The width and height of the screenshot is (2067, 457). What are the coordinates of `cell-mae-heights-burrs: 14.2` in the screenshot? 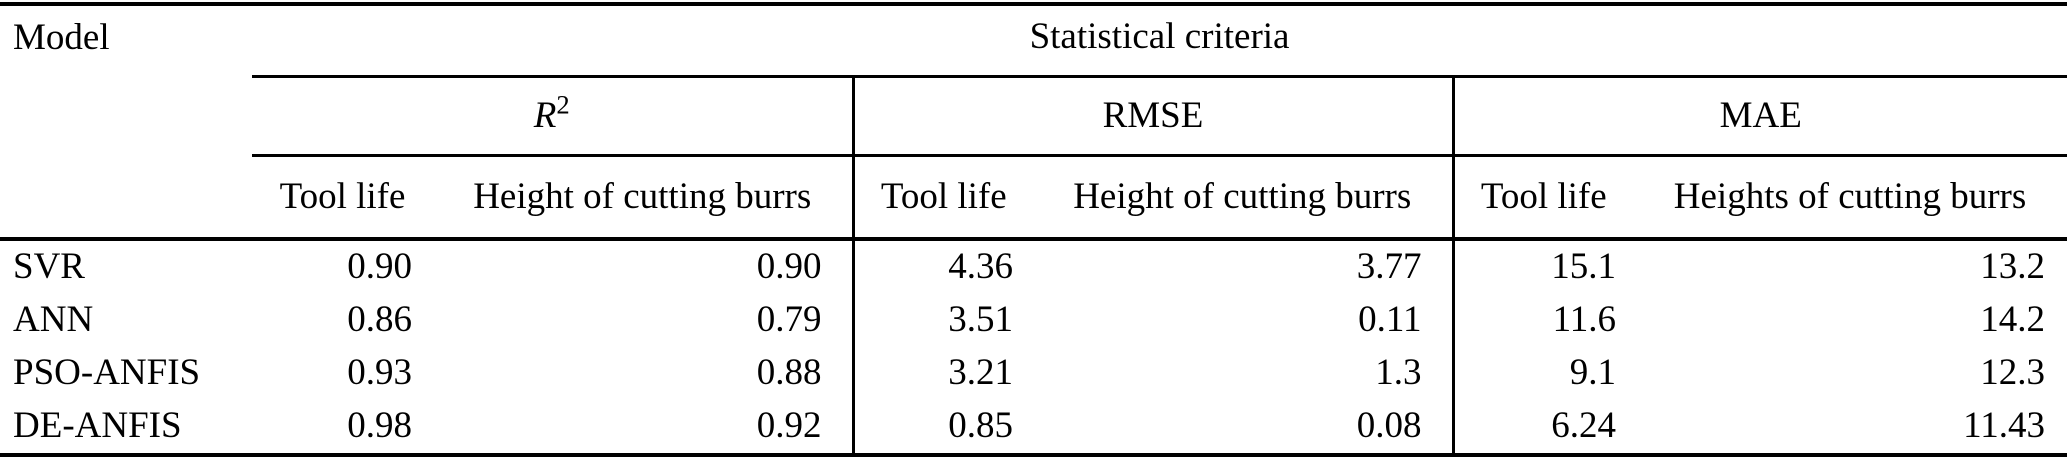 It's located at (2013, 320).